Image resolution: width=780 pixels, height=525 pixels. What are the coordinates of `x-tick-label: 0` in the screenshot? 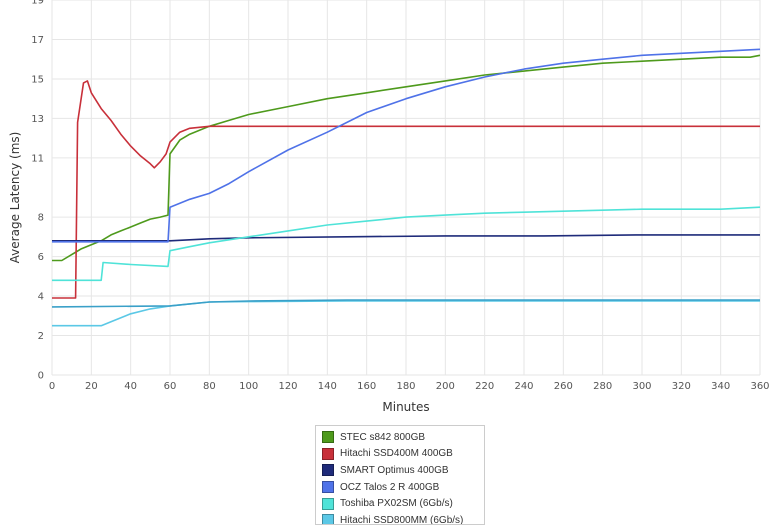 It's located at (52, 386).